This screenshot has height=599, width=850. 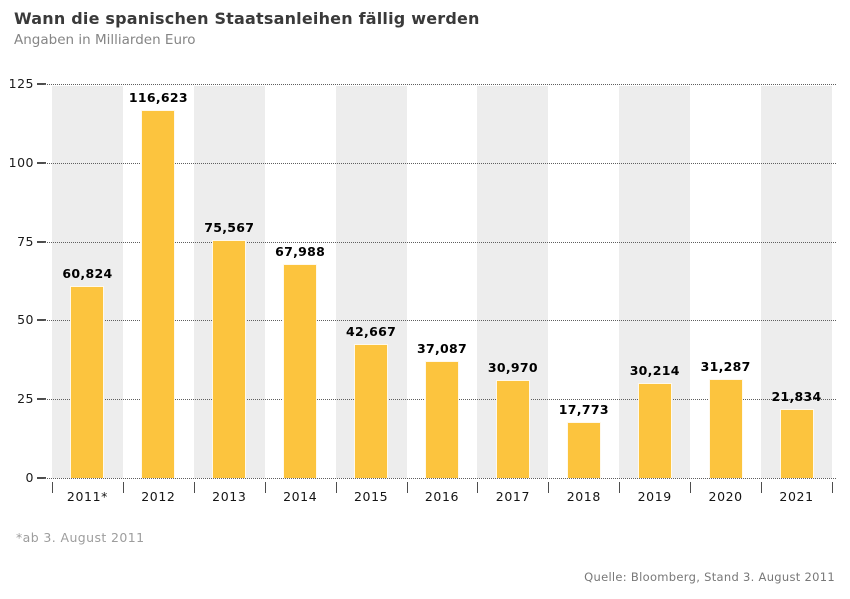 What do you see at coordinates (29, 477) in the screenshot?
I see `y-axis-label: 0` at bounding box center [29, 477].